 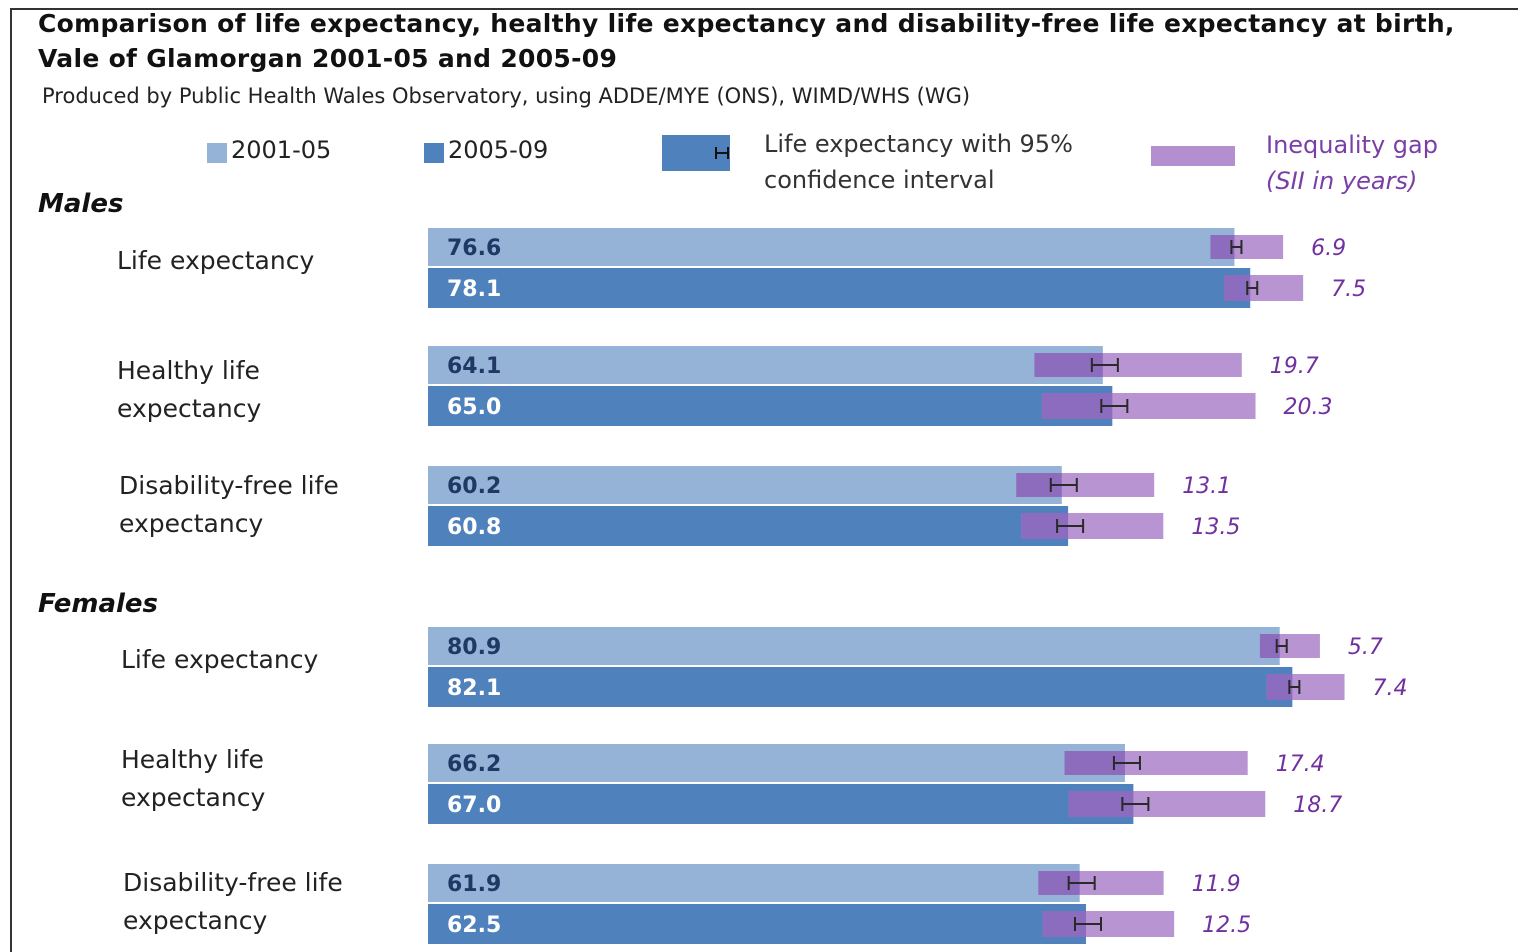 What do you see at coordinates (281, 150) in the screenshot?
I see `legend-label-2001-05: 2001-05` at bounding box center [281, 150].